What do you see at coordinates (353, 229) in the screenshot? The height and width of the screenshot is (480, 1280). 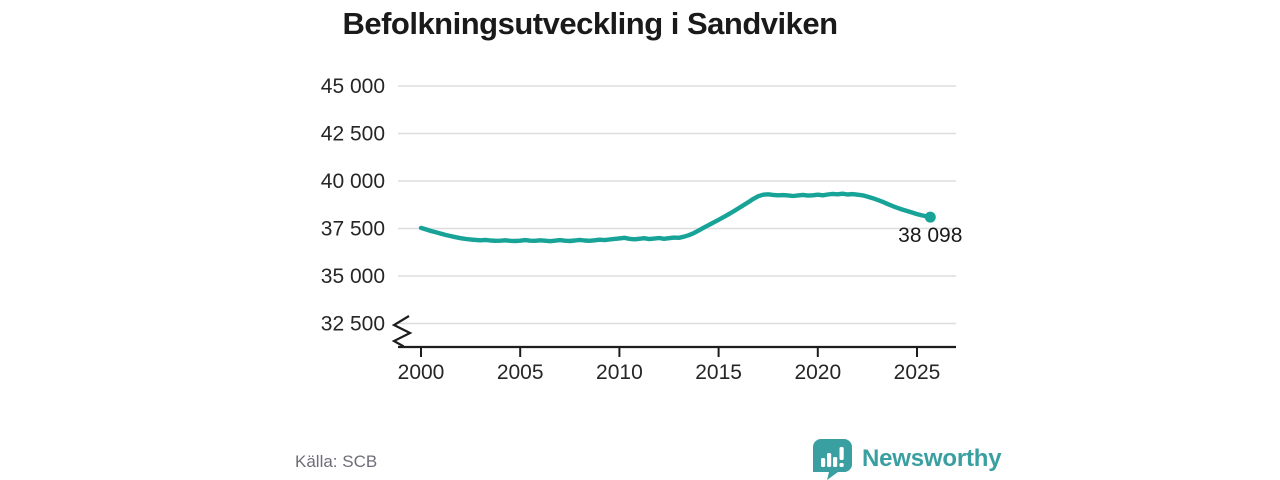 I see `y-axis-tick-label: 37 500` at bounding box center [353, 229].